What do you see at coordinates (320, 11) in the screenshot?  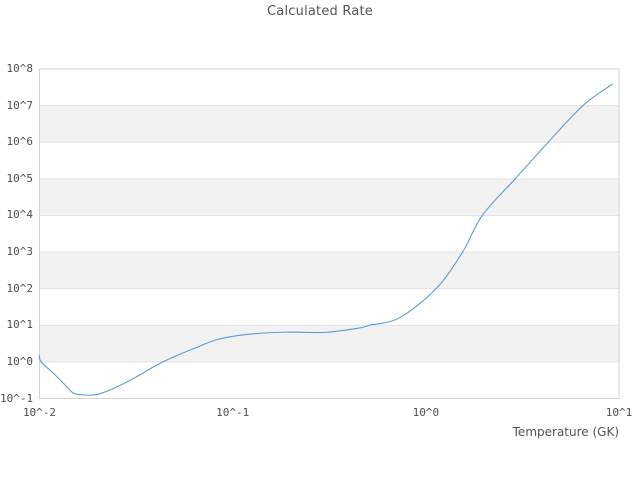 I see `chart-title: Calculated Rate` at bounding box center [320, 11].